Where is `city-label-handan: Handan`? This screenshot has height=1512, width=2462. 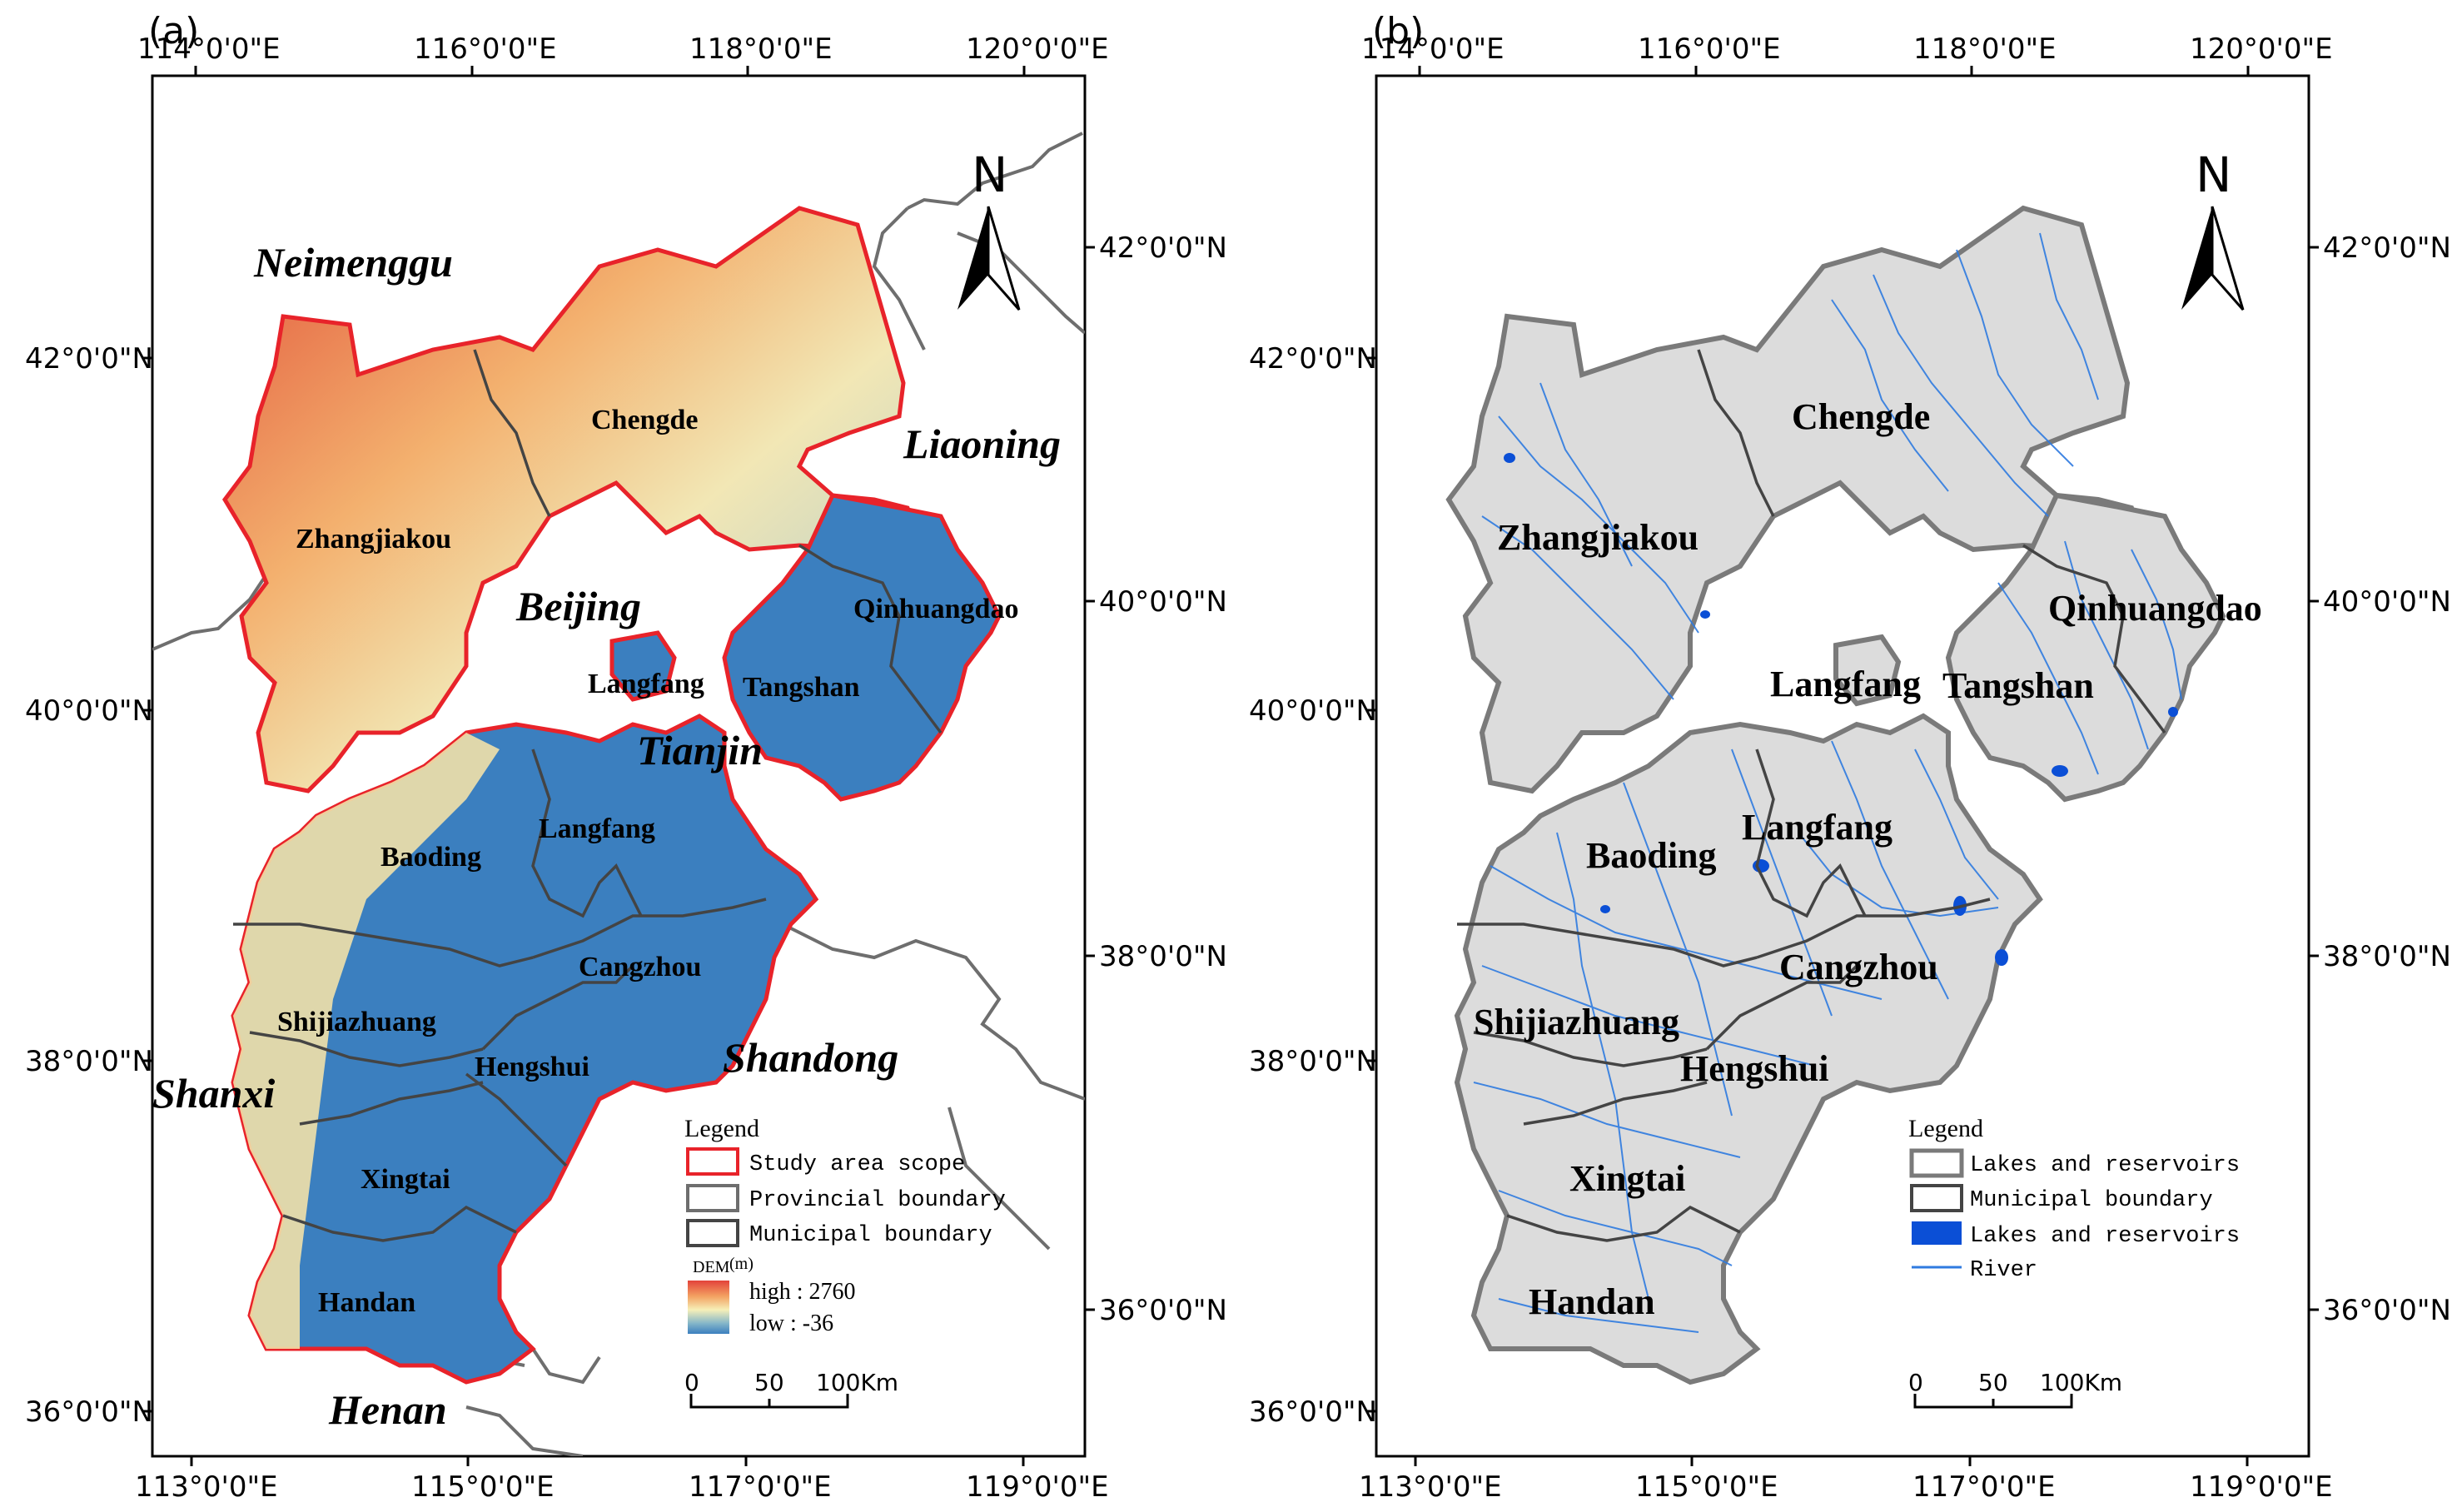
city-label-handan: Handan is located at coordinates (366, 1303).